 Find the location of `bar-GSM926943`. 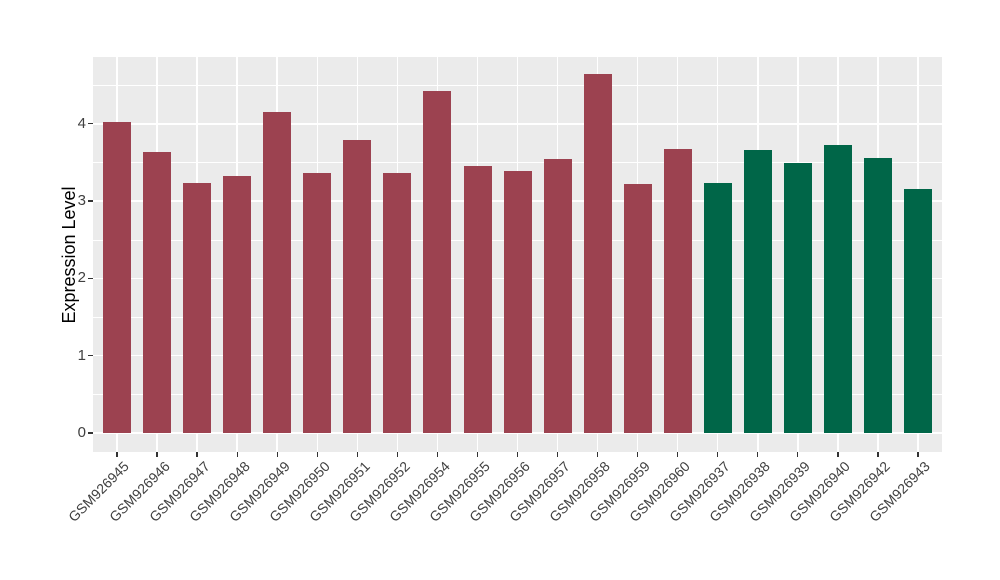

bar-GSM926943 is located at coordinates (918, 310).